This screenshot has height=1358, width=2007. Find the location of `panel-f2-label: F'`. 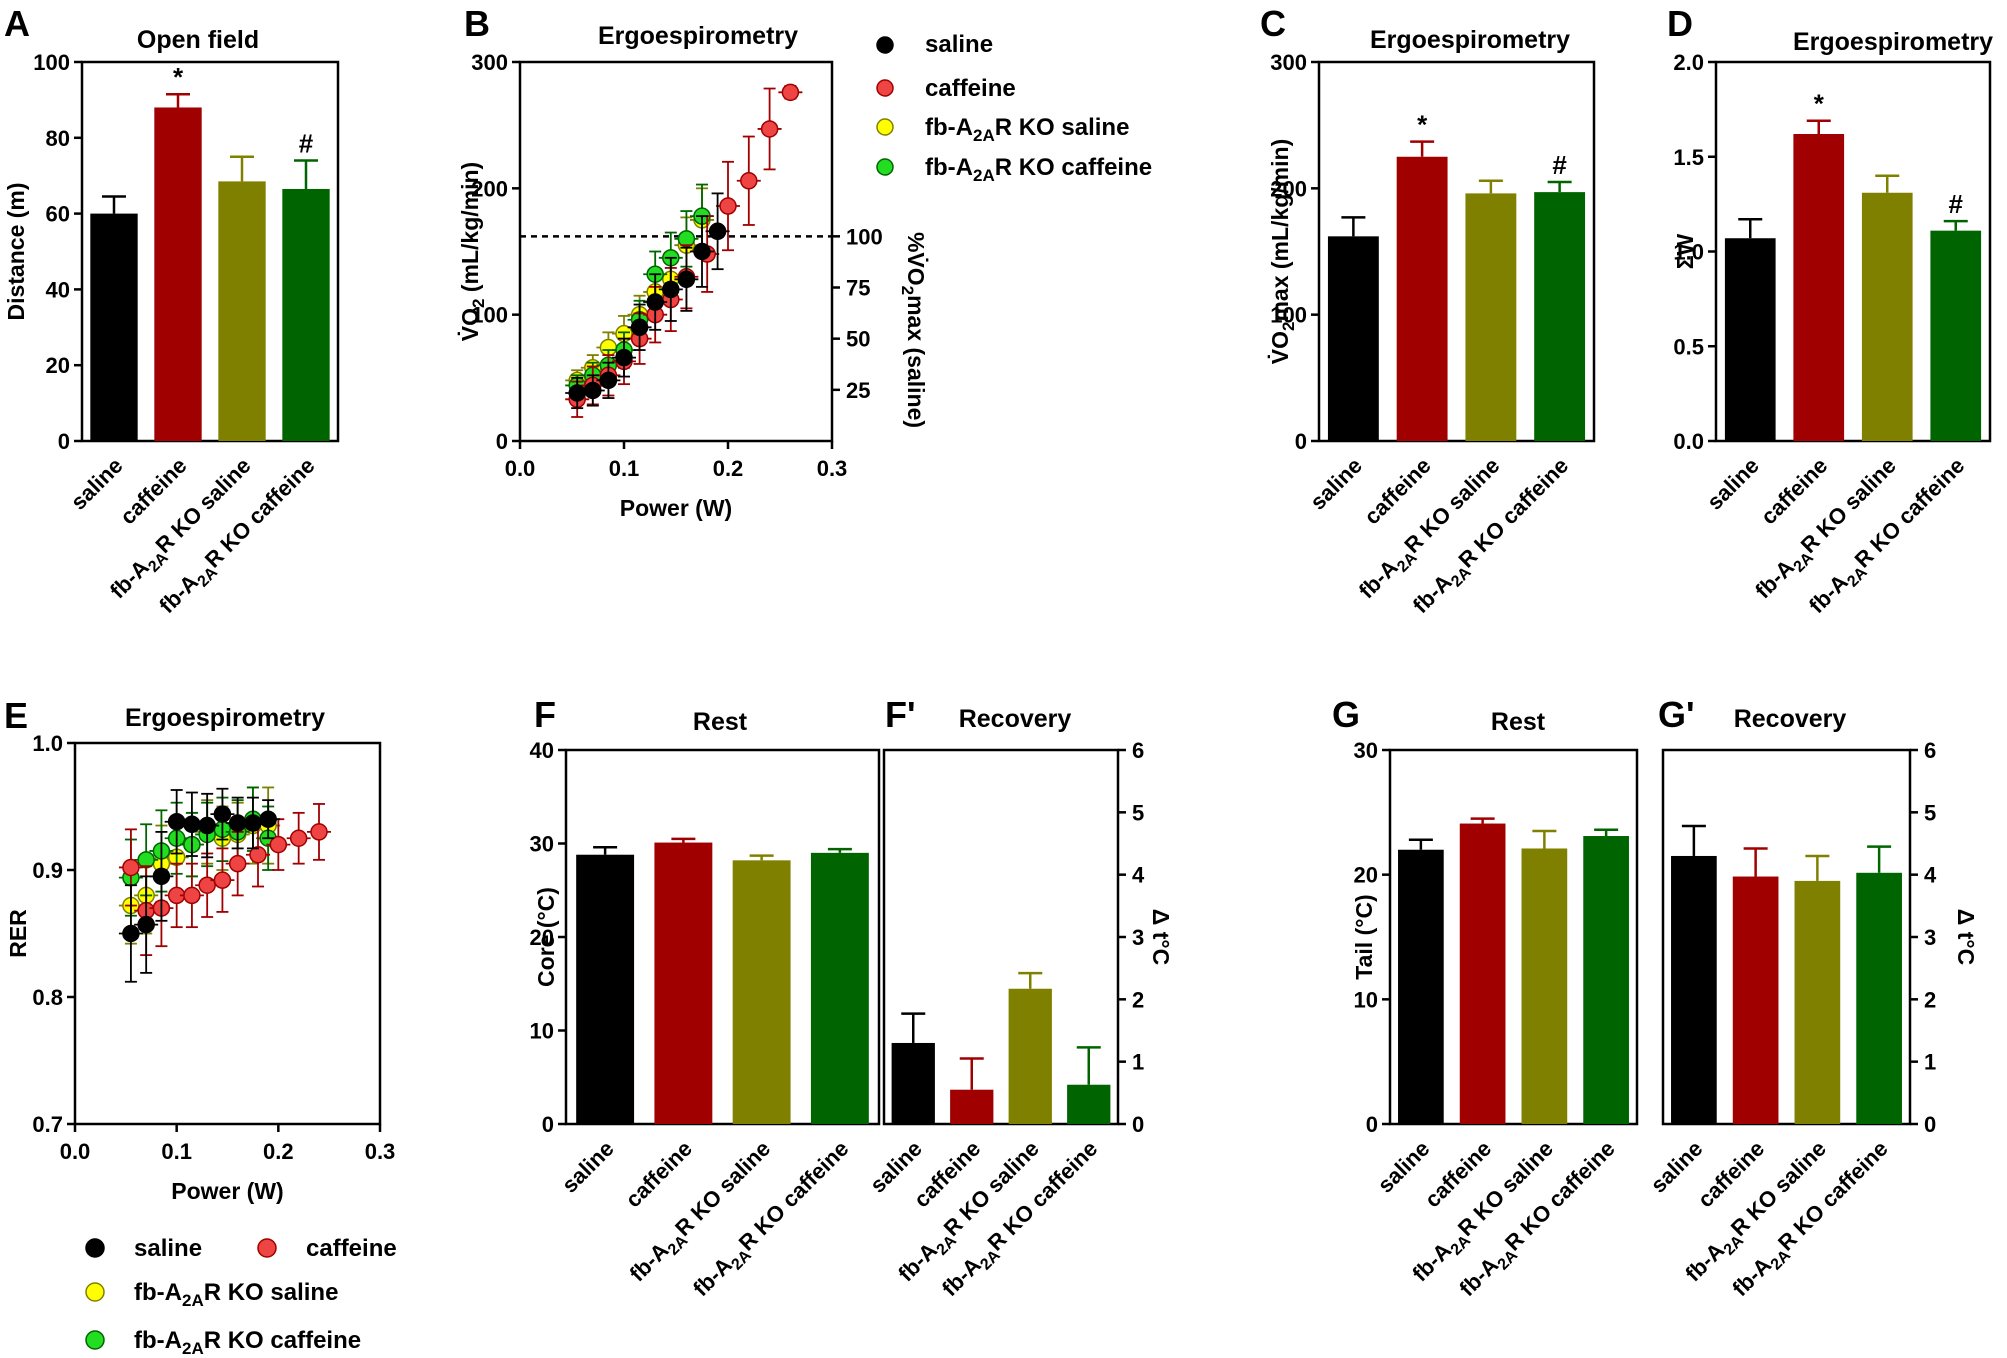

panel-f2-label: F' is located at coordinates (900, 714).